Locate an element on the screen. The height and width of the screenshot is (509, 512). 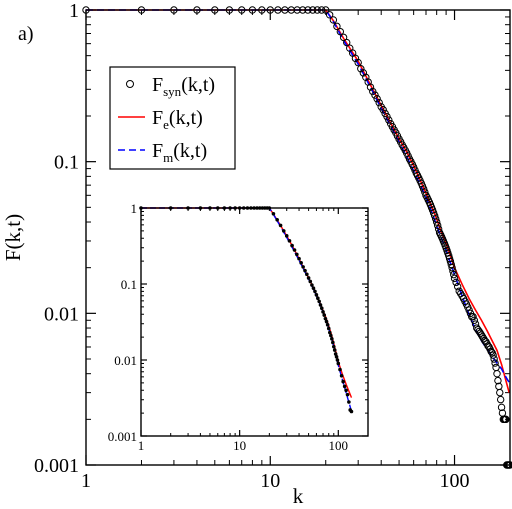
main-y-tick-label: 1 is located at coordinates (74, 11).